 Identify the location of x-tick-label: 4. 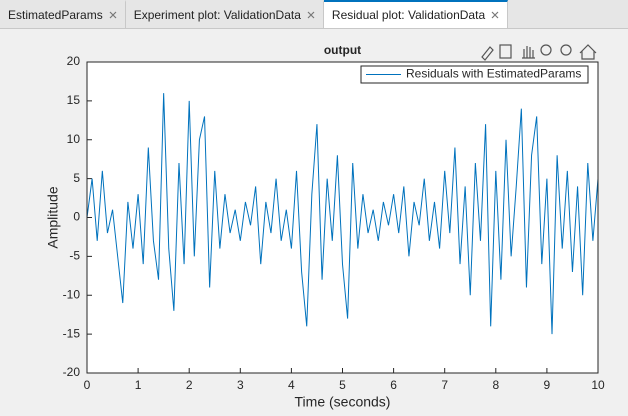
(291, 385).